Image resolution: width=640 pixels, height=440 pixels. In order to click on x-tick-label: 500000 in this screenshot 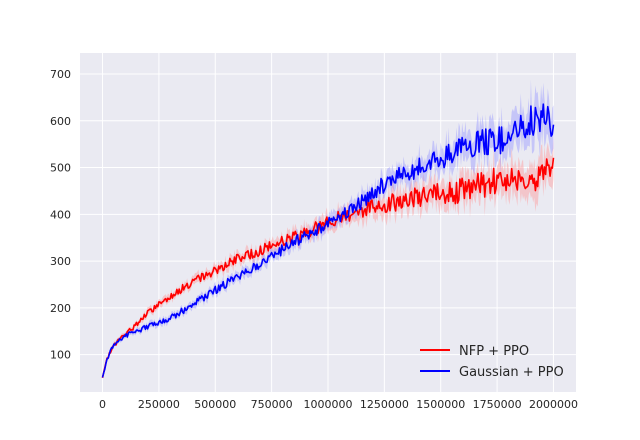, I will do `click(215, 404)`.